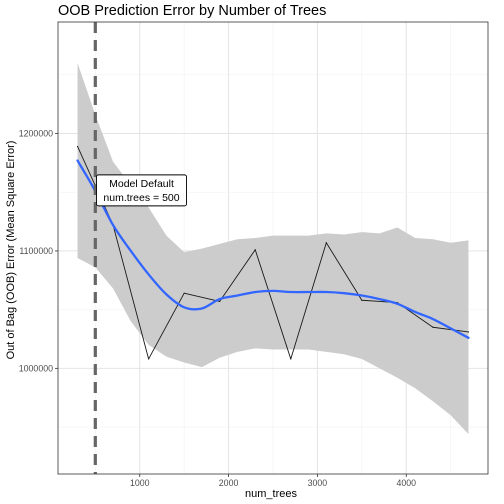 The width and height of the screenshot is (504, 504). Describe the element at coordinates (229, 483) in the screenshot. I see `x-tick-label: 2000` at that location.